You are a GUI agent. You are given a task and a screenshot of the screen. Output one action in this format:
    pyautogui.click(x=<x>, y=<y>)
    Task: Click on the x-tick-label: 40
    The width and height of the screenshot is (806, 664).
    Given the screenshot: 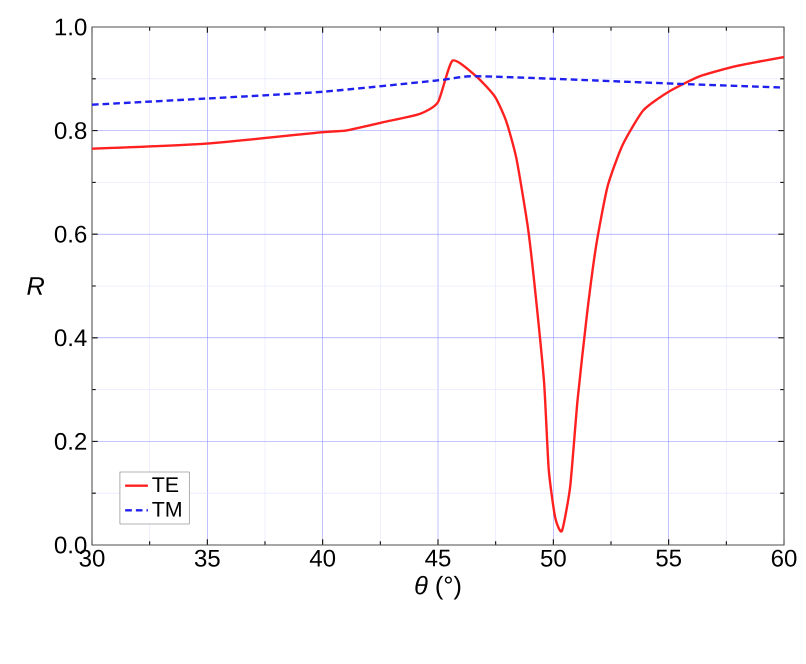 What is the action you would take?
    pyautogui.click(x=323, y=558)
    